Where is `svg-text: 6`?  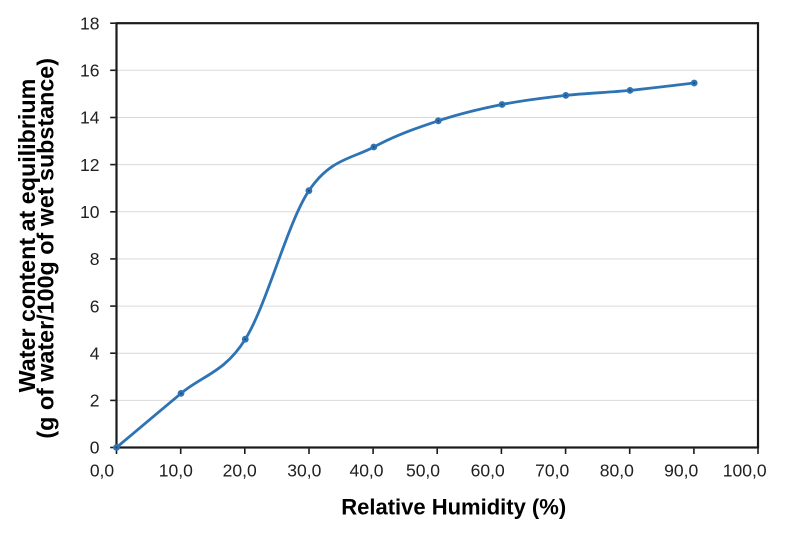 svg-text: 6 is located at coordinates (95, 306).